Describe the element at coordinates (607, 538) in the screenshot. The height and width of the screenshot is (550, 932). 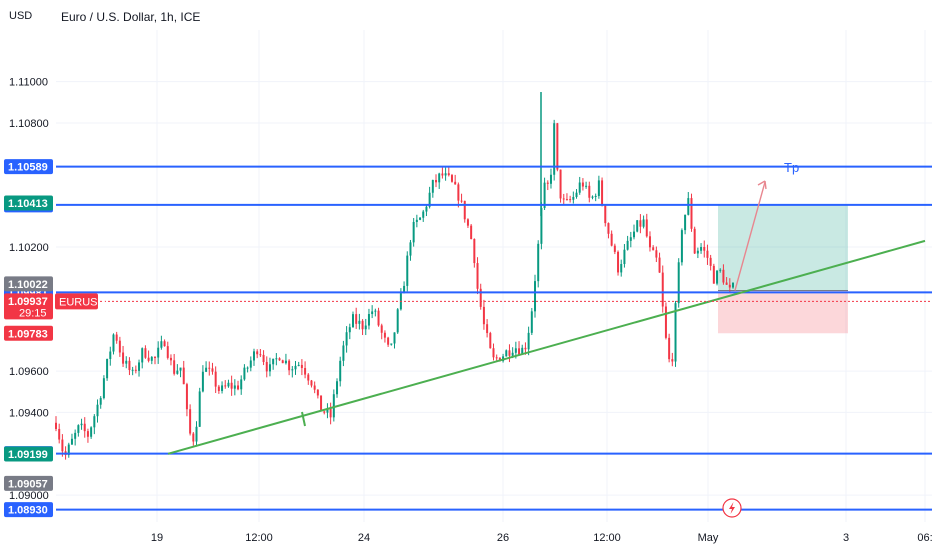
I see `x-tick-label: 12:00` at that location.